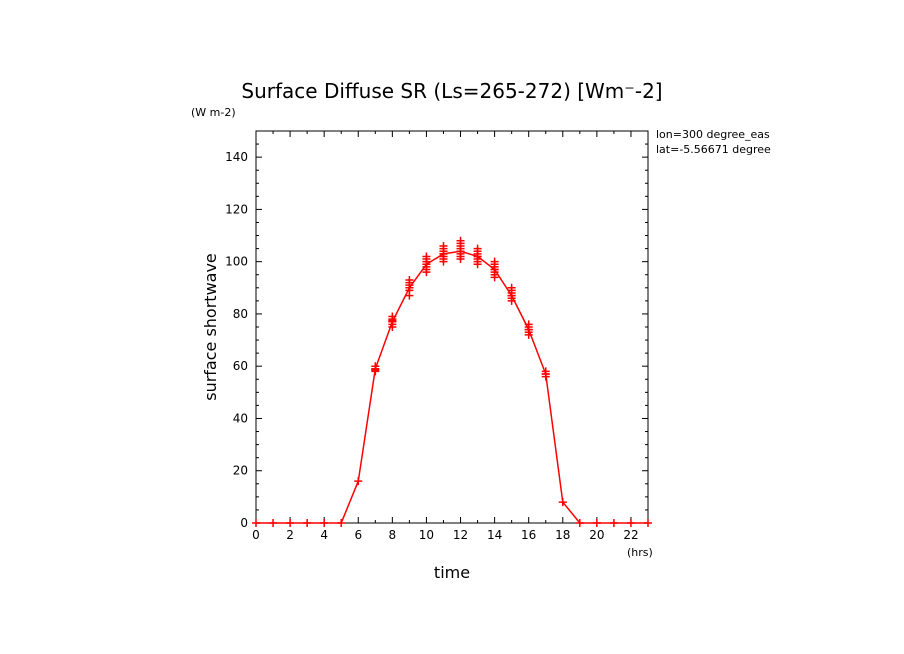  I want to click on y-tick-label: 140, so click(236, 157).